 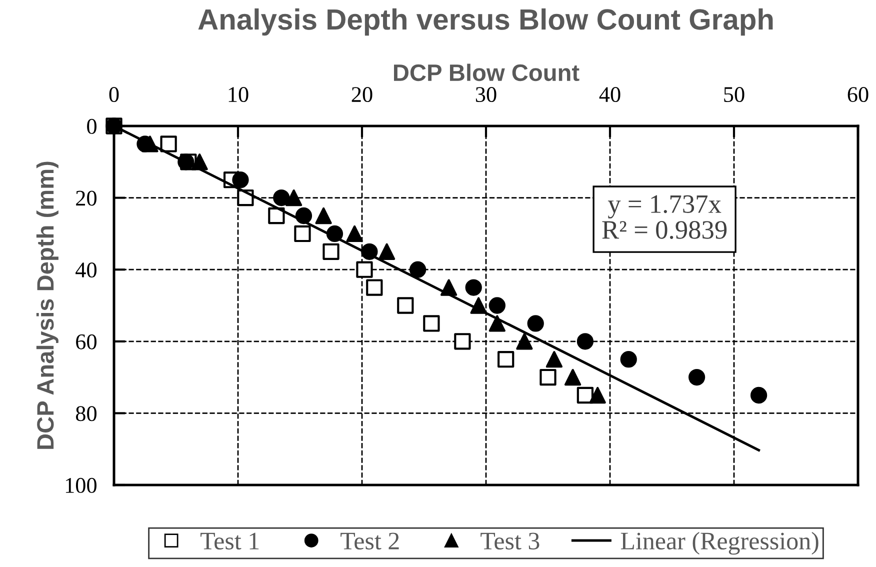 What do you see at coordinates (510, 541) in the screenshot?
I see `legend-label: Test 3` at bounding box center [510, 541].